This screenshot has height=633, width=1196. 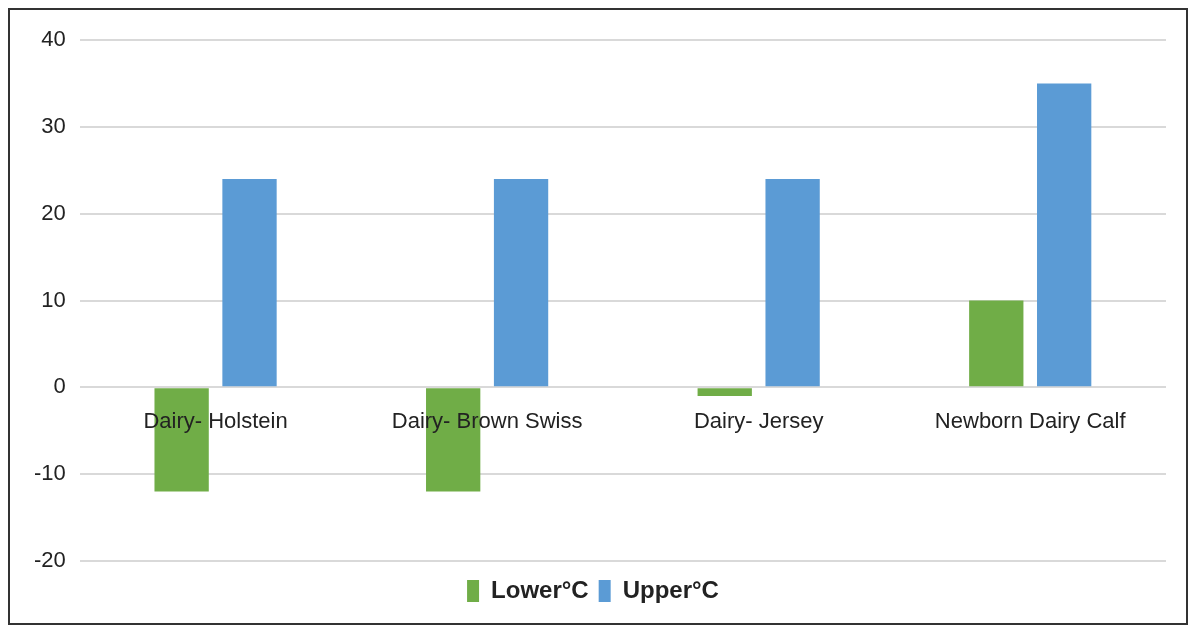 What do you see at coordinates (53, 39) in the screenshot?
I see `y-tick-label: 40` at bounding box center [53, 39].